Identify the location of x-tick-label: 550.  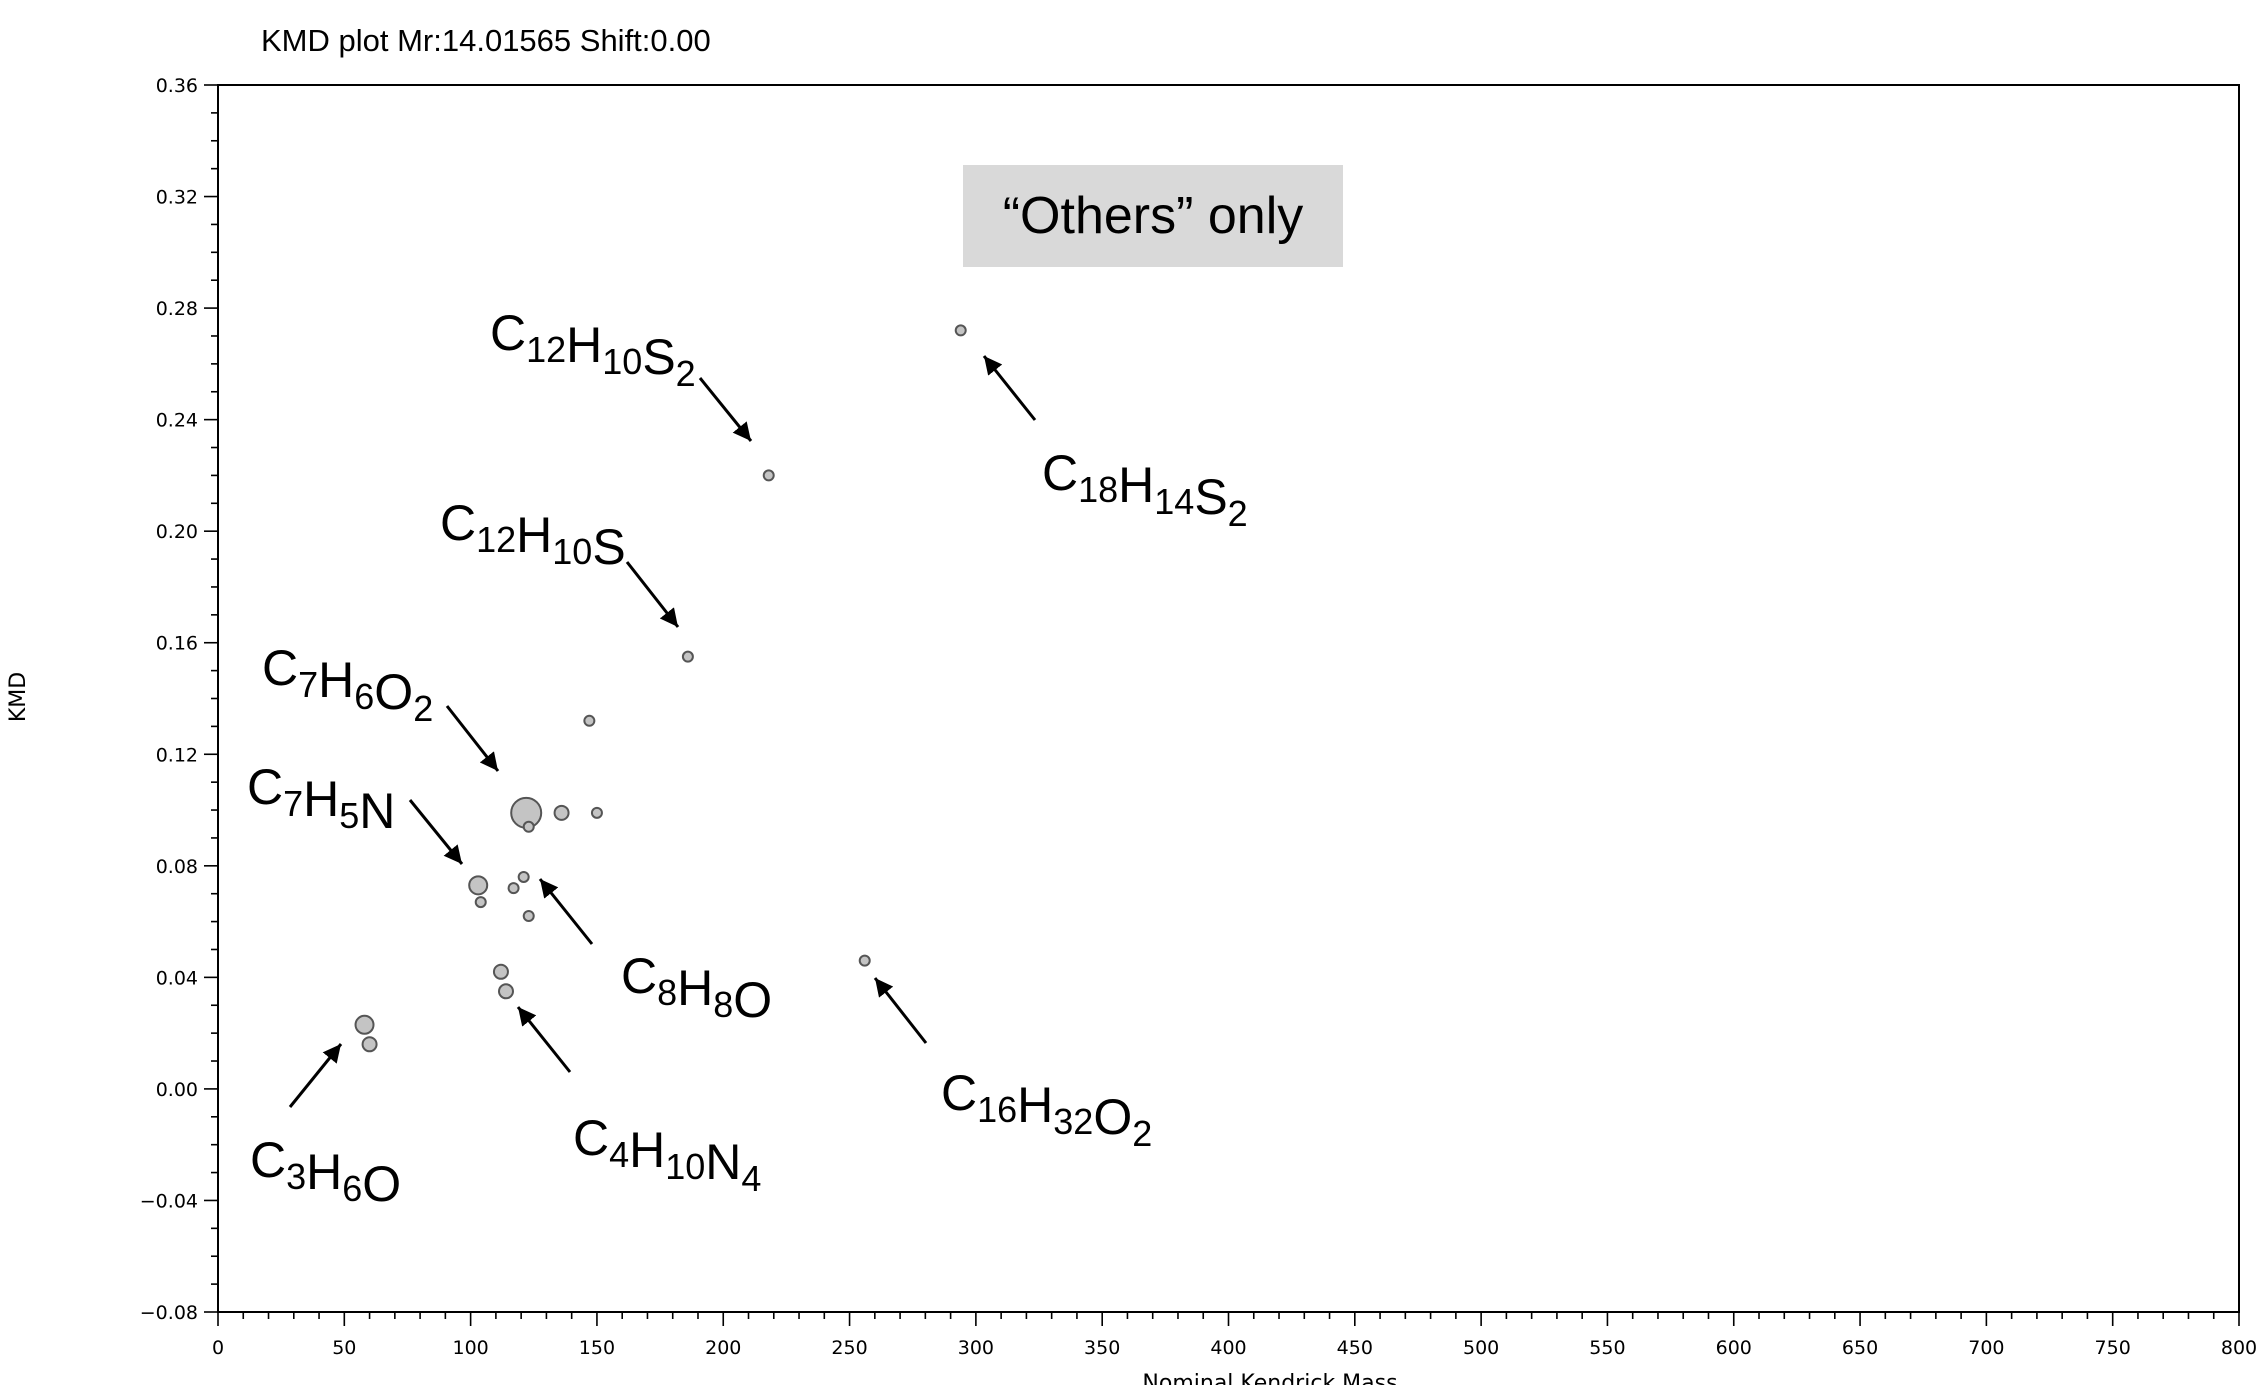
(1607, 1348).